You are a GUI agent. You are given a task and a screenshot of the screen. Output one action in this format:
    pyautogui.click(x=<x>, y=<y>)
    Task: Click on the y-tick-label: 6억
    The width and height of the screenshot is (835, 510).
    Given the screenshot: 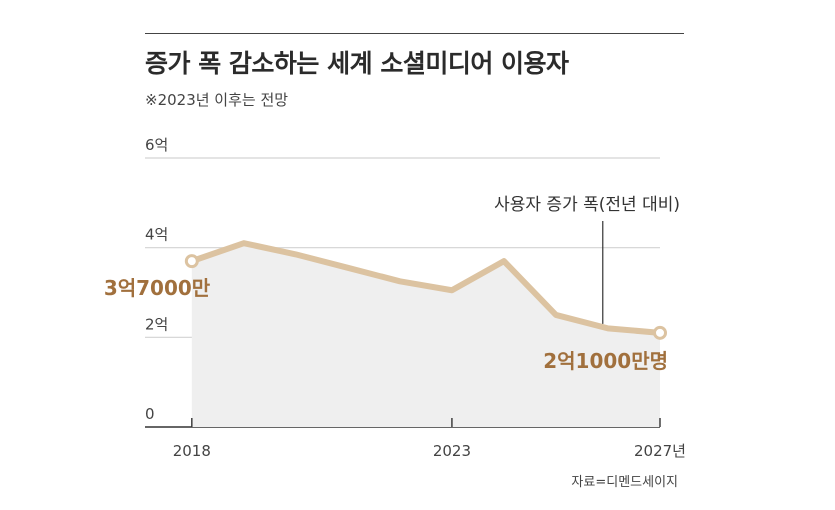 What is the action you would take?
    pyautogui.click(x=156, y=145)
    